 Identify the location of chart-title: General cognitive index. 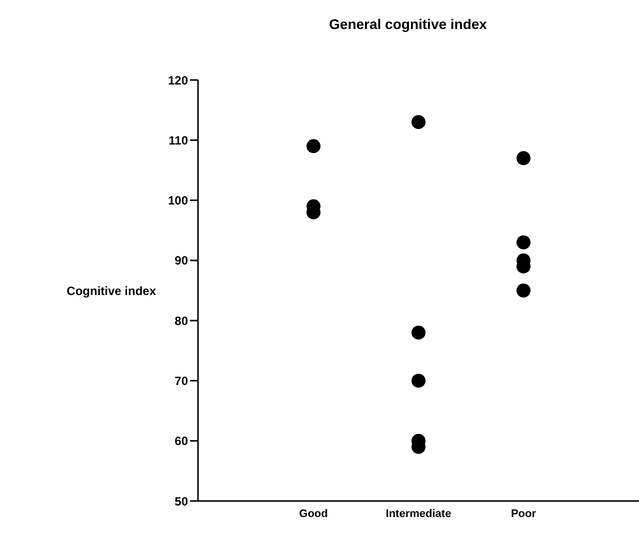
(408, 24).